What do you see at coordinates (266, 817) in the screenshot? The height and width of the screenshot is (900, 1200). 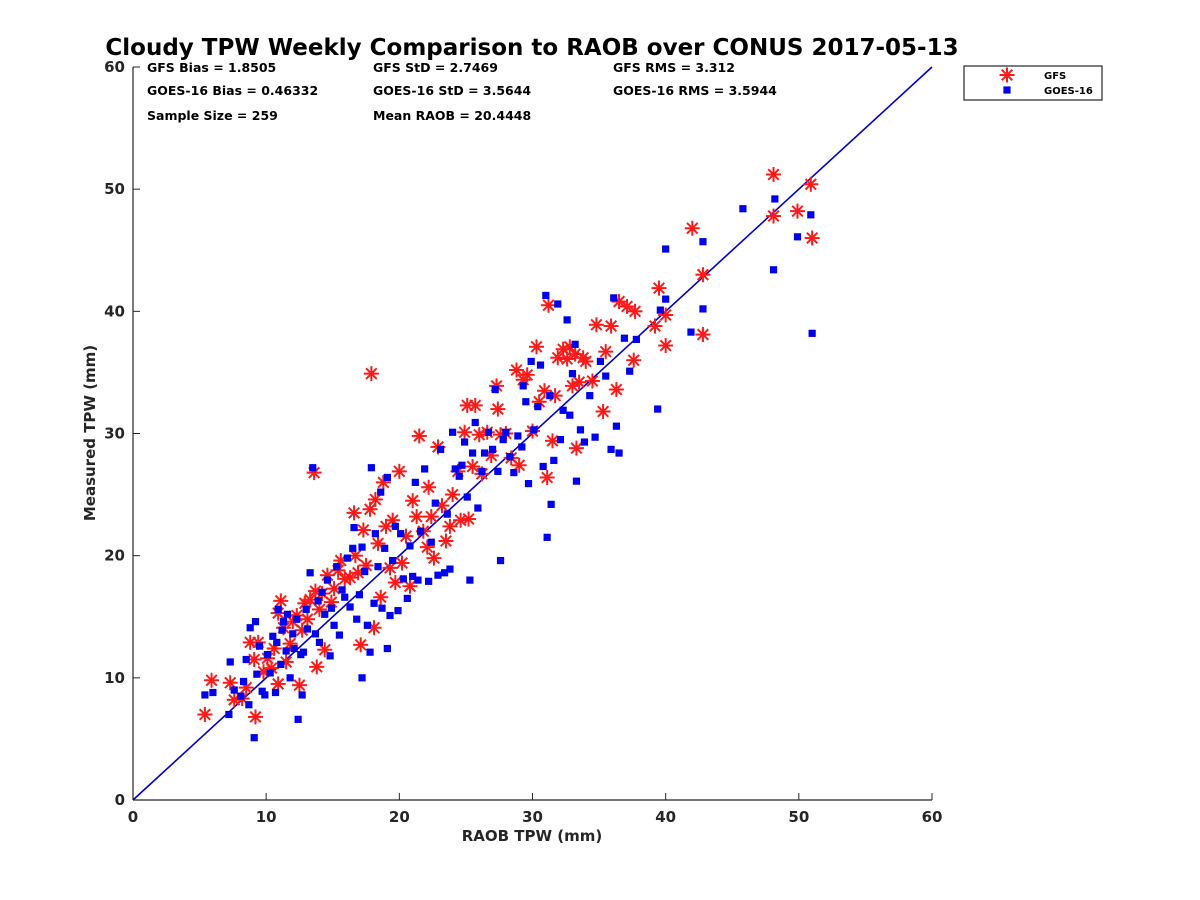 I see `x-tick-label: 10` at bounding box center [266, 817].